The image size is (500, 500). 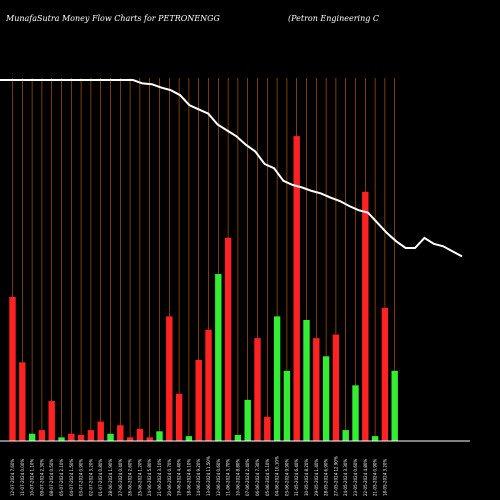 What do you see at coordinates (139, 477) in the screenshot?
I see `x-tick-label: 25-06-2024 1.20%` at bounding box center [139, 477].